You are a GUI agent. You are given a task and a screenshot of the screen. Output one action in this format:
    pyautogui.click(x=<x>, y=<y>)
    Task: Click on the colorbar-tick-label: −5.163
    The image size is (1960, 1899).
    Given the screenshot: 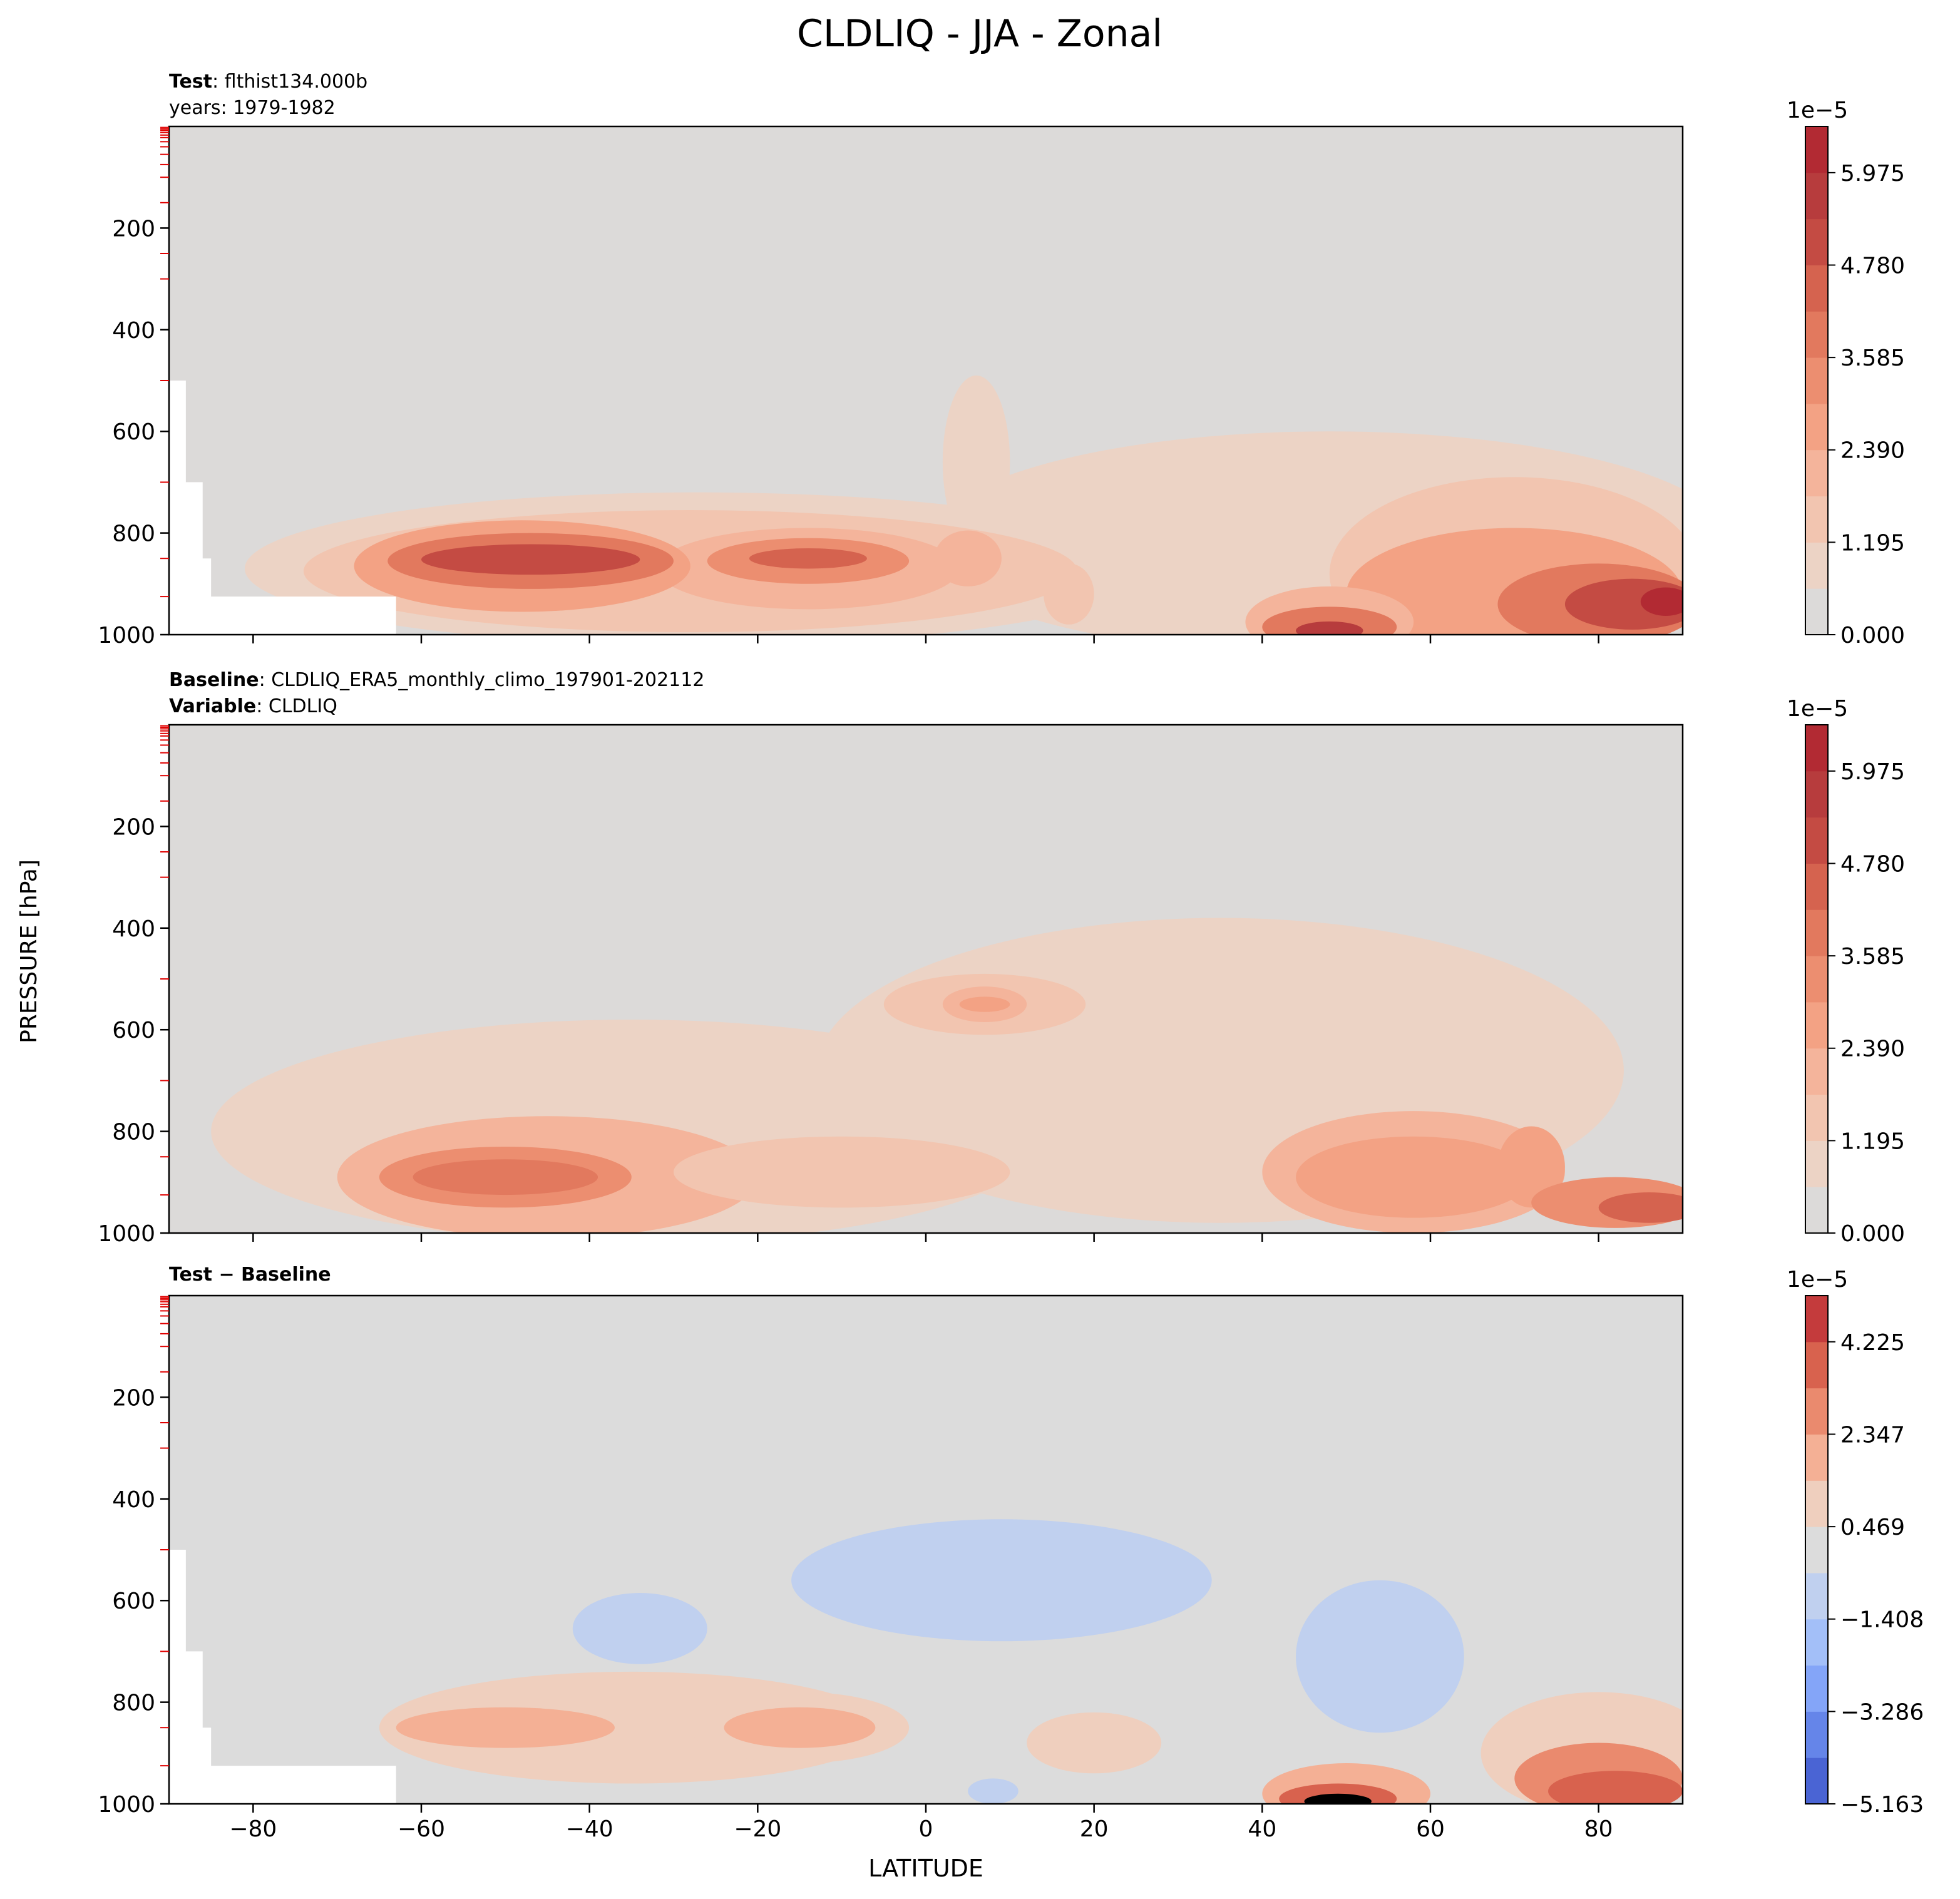 What is the action you would take?
    pyautogui.click(x=1882, y=1805)
    